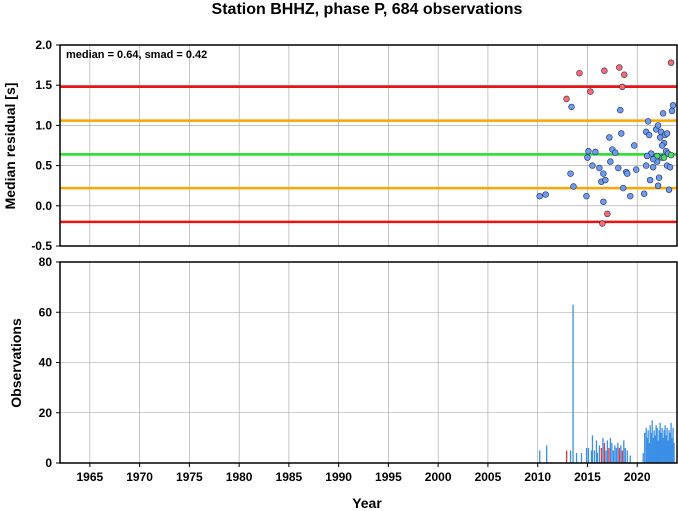  I want to click on residual-y-tick-label: 0.5, so click(43, 166).